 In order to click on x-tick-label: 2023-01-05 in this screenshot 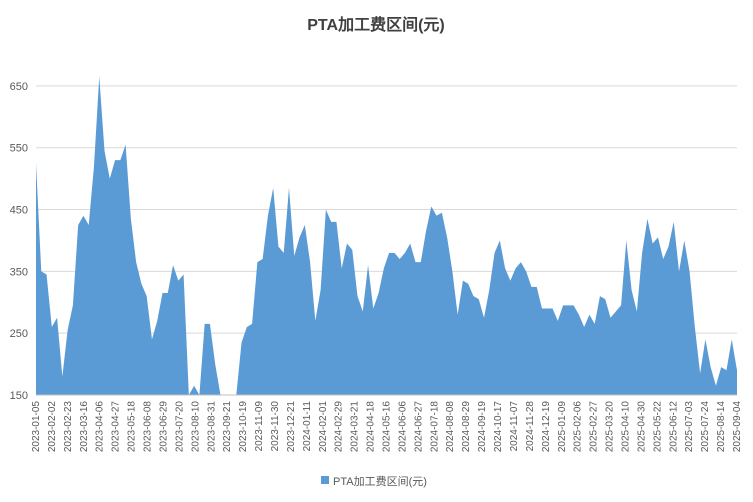, I will do `click(36, 427)`.